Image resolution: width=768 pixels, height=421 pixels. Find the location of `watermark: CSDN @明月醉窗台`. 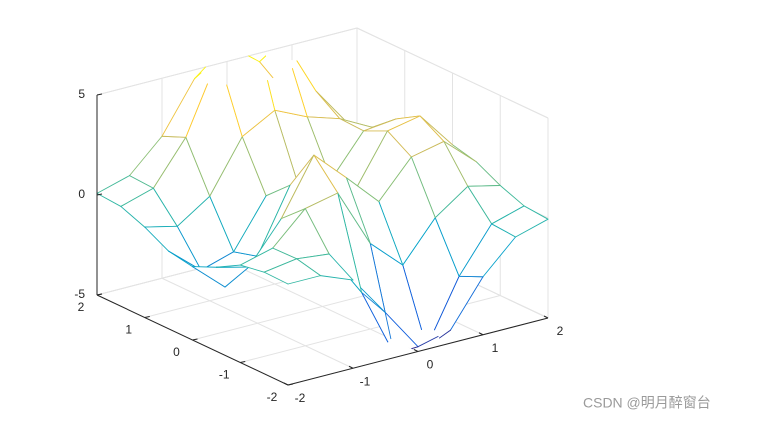

watermark: CSDN @明月醉窗台 is located at coordinates (647, 403).